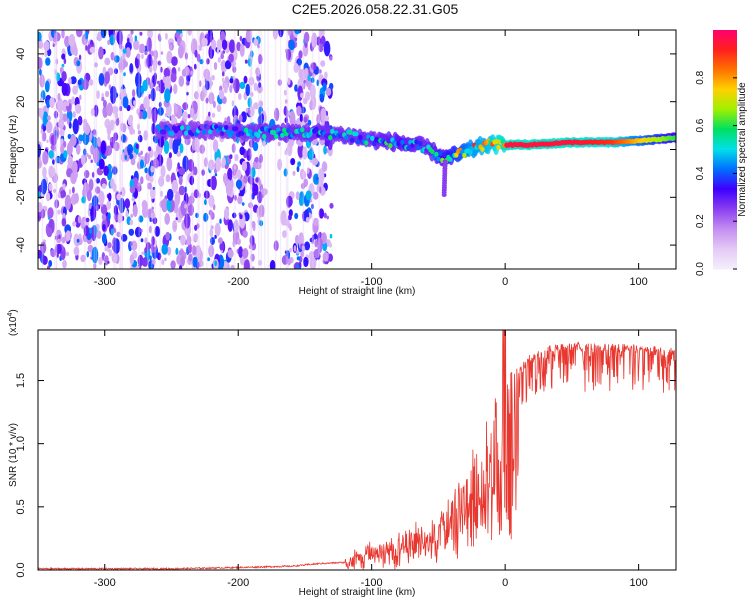 Image resolution: width=750 pixels, height=600 pixels. Describe the element at coordinates (13, 322) in the screenshot. I see `y-multiplier-label: (x104)` at that location.